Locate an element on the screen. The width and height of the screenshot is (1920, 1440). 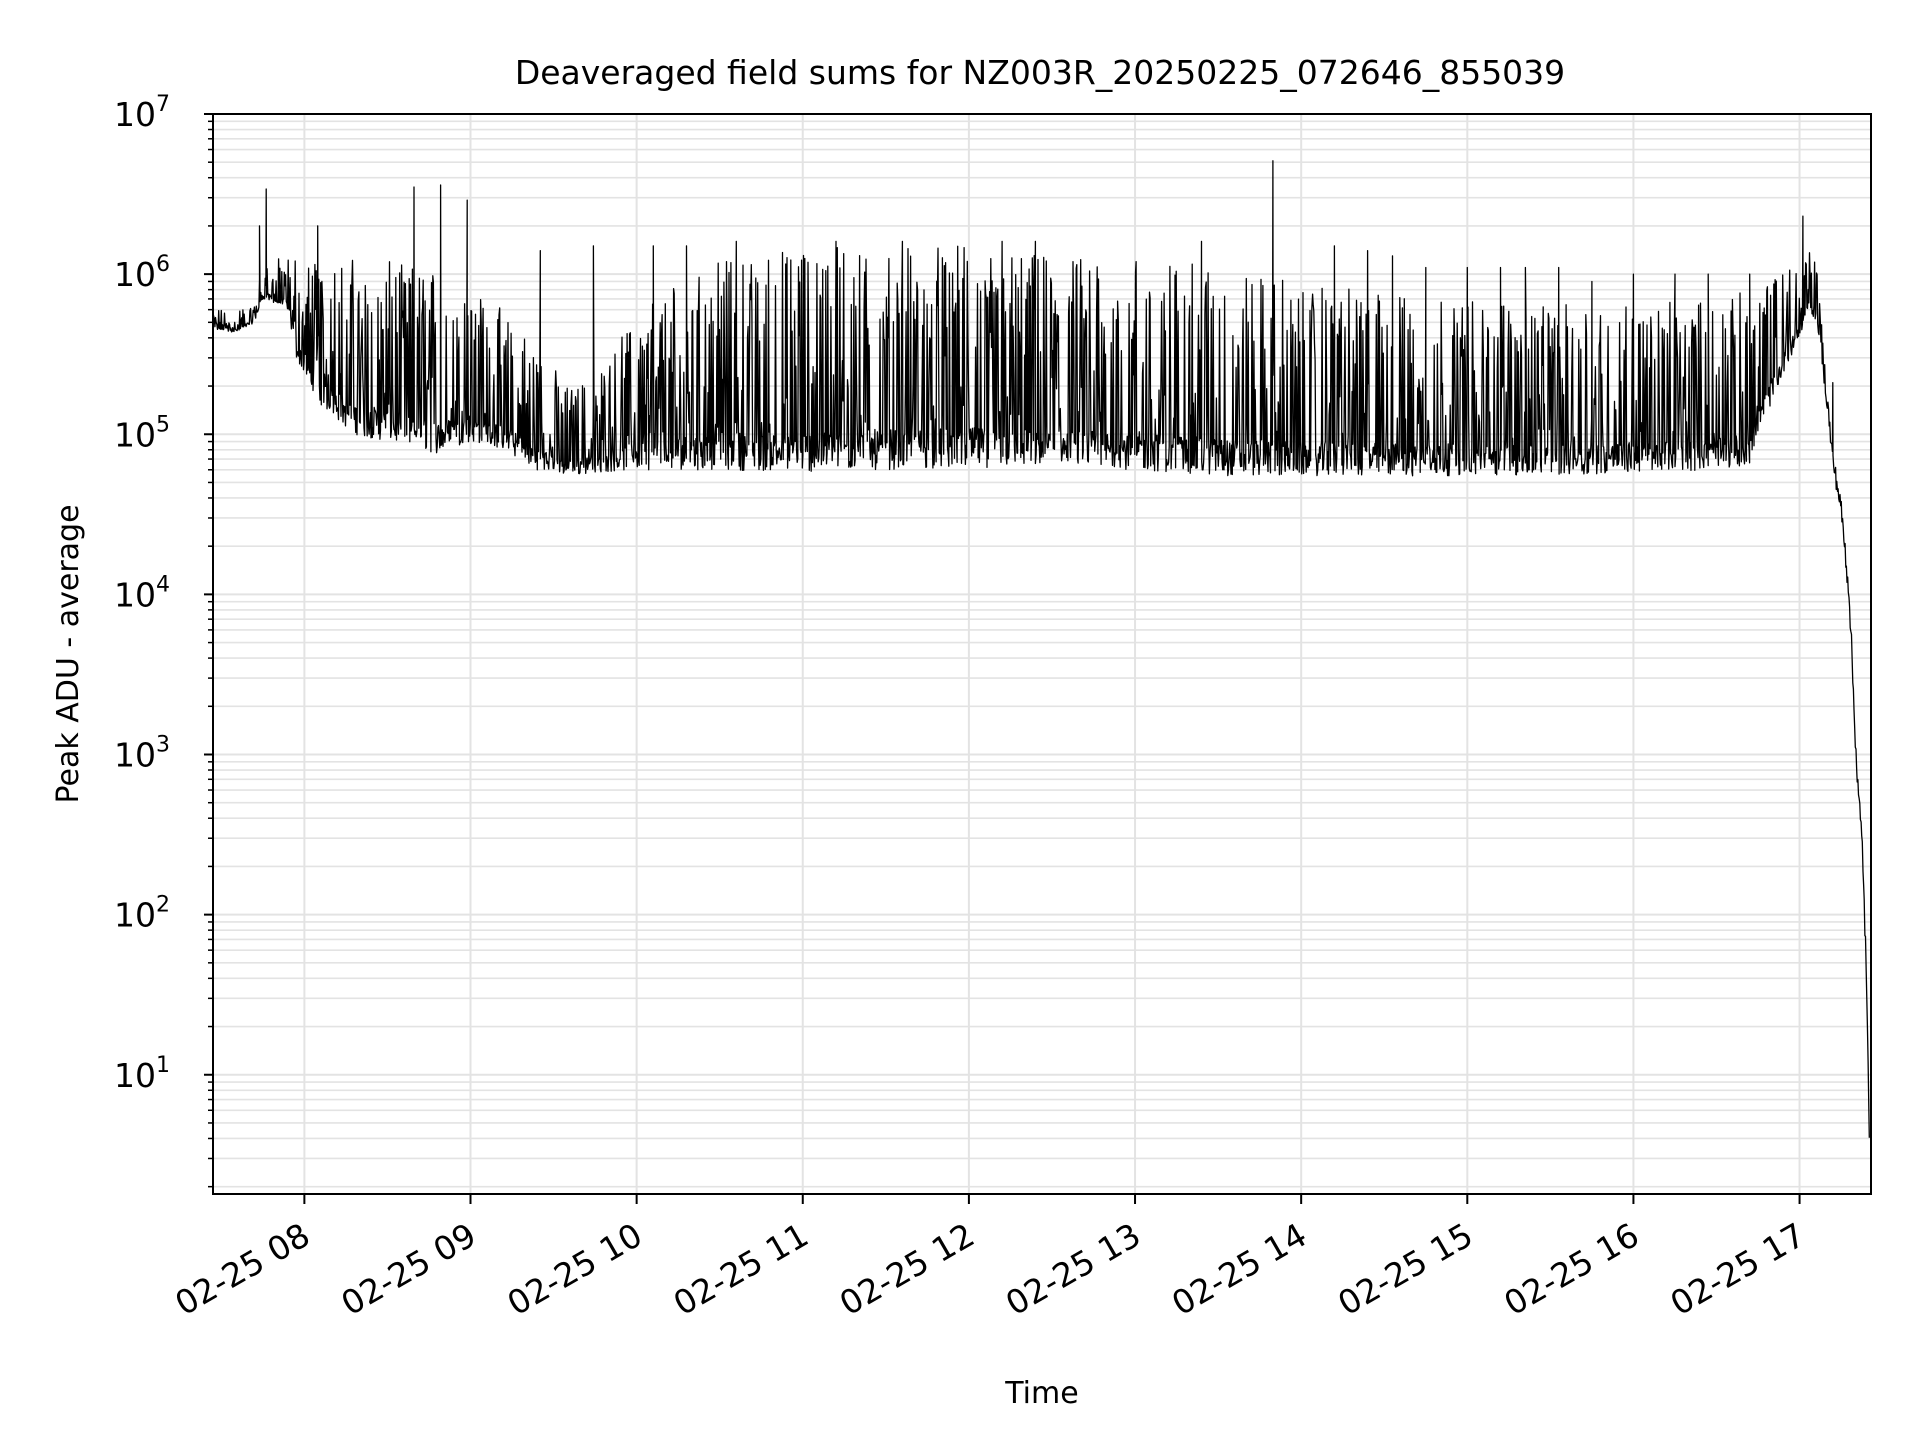
x-tick-label: 02-25 17 is located at coordinates (1738, 1269).